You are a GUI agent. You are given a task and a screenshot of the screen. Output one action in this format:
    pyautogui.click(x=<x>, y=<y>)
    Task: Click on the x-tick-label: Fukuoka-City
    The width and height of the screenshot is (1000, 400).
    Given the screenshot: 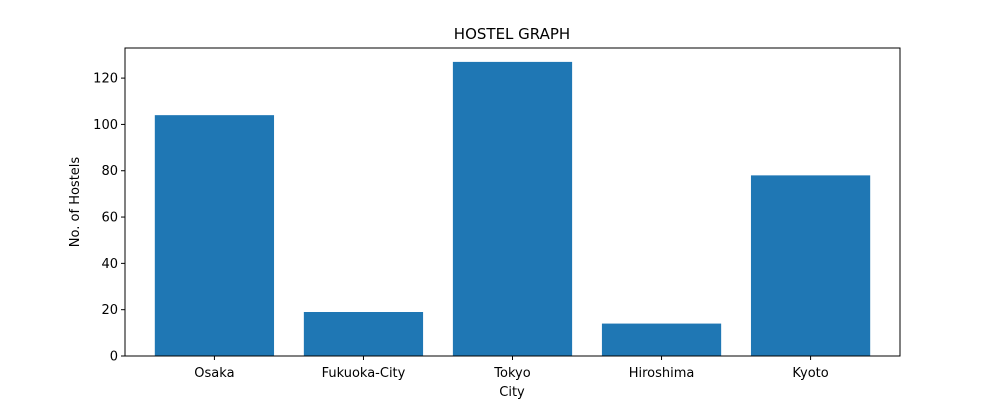 What is the action you would take?
    pyautogui.click(x=364, y=373)
    